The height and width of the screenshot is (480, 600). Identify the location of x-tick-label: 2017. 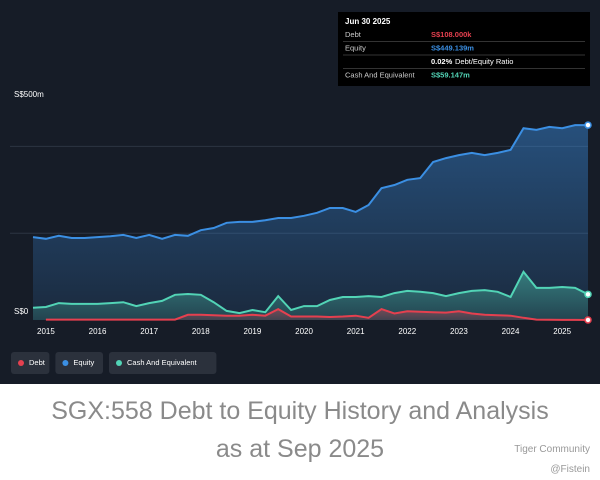
(149, 331).